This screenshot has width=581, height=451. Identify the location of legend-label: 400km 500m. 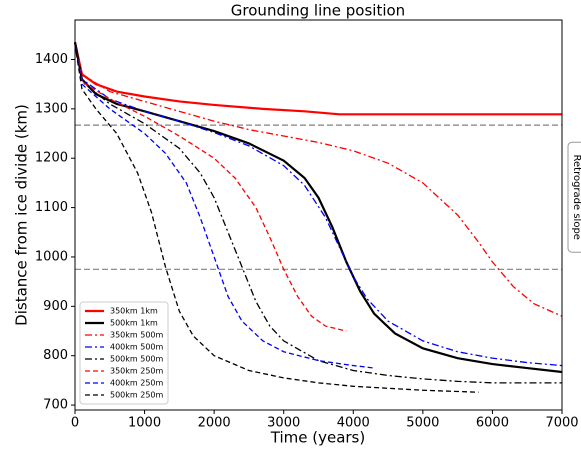
(137, 347).